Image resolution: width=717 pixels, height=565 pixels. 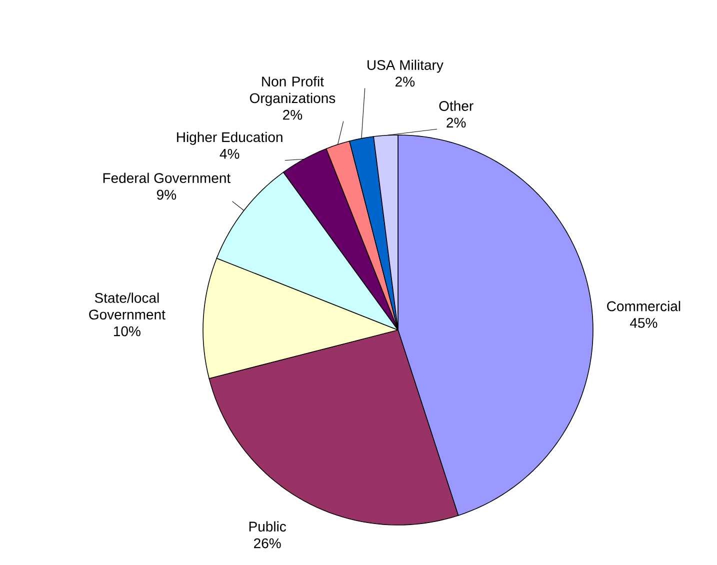 What do you see at coordinates (167, 178) in the screenshot?
I see `slice-label: Federal Government` at bounding box center [167, 178].